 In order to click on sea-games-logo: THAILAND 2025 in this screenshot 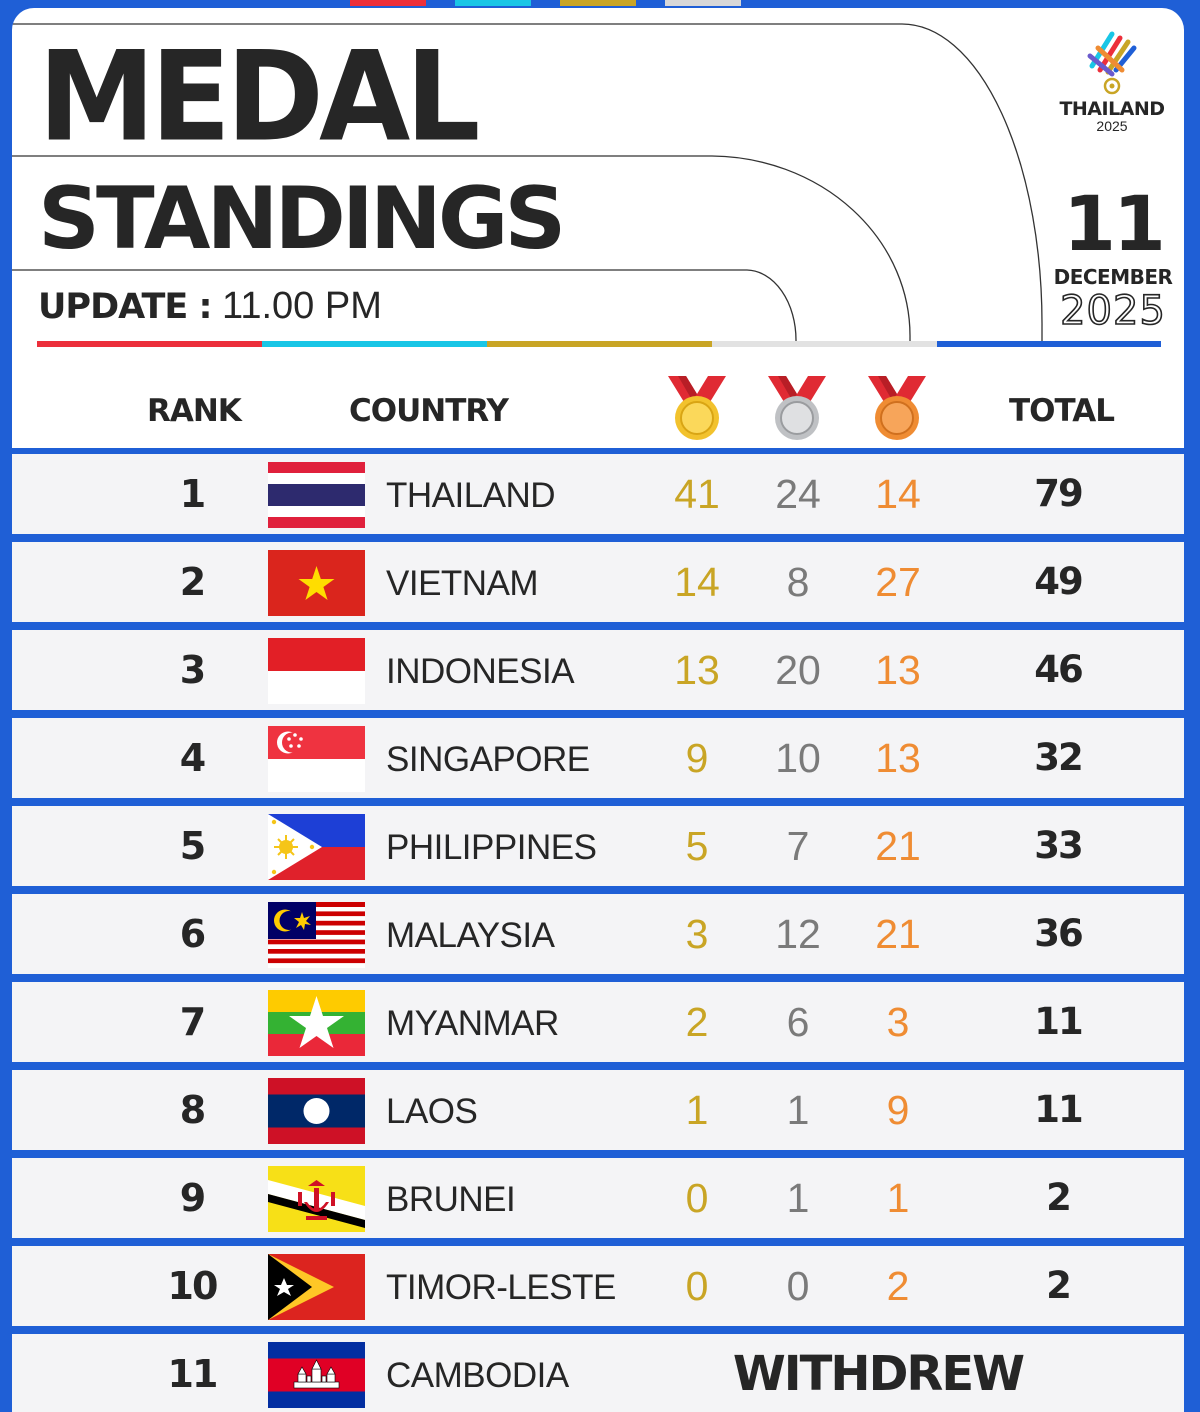, I will do `click(1112, 86)`.